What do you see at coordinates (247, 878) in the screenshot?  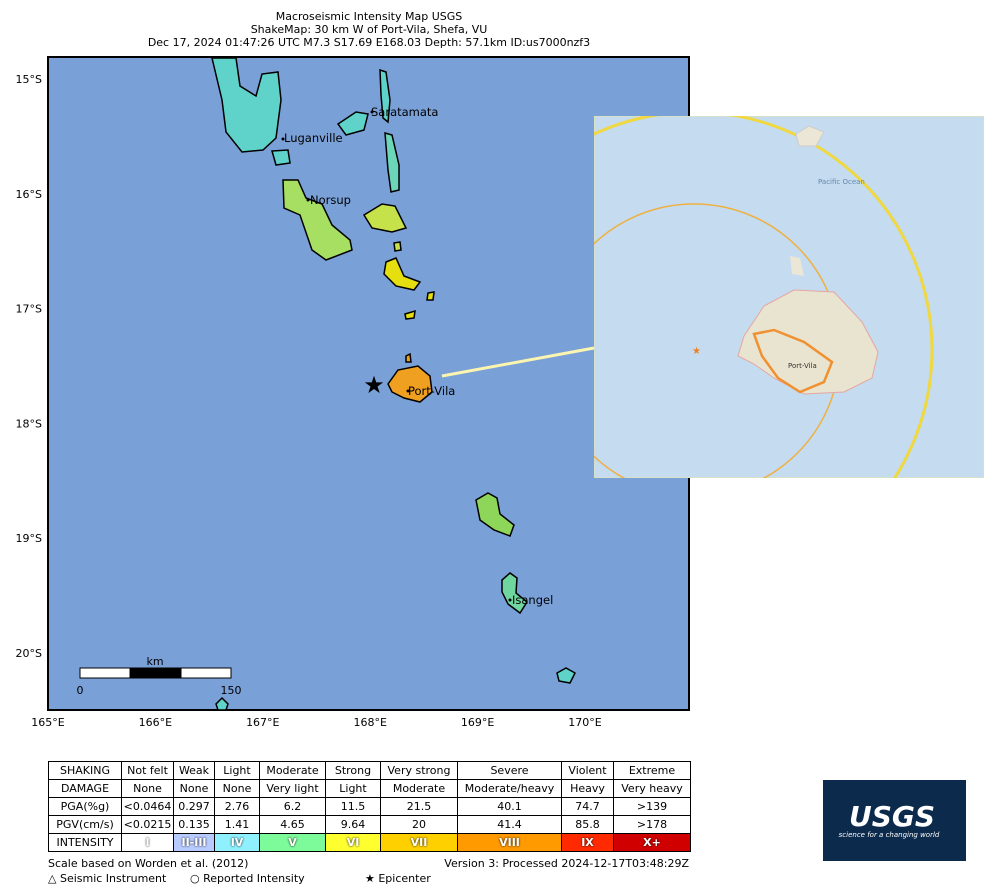 I see `symbol-key: ○ Reported Intensity` at bounding box center [247, 878].